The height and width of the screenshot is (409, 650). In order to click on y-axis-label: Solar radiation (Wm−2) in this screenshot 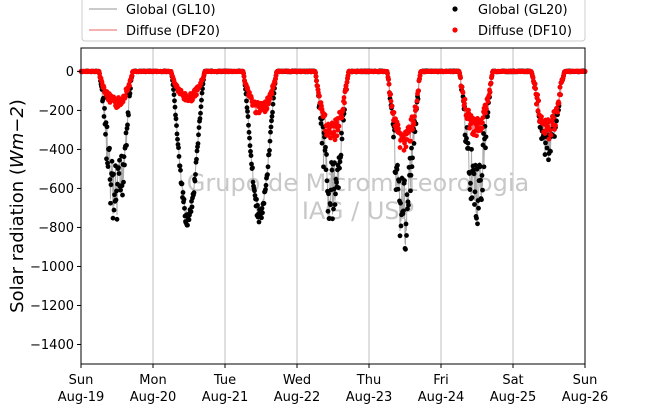, I will do `click(17, 206)`.